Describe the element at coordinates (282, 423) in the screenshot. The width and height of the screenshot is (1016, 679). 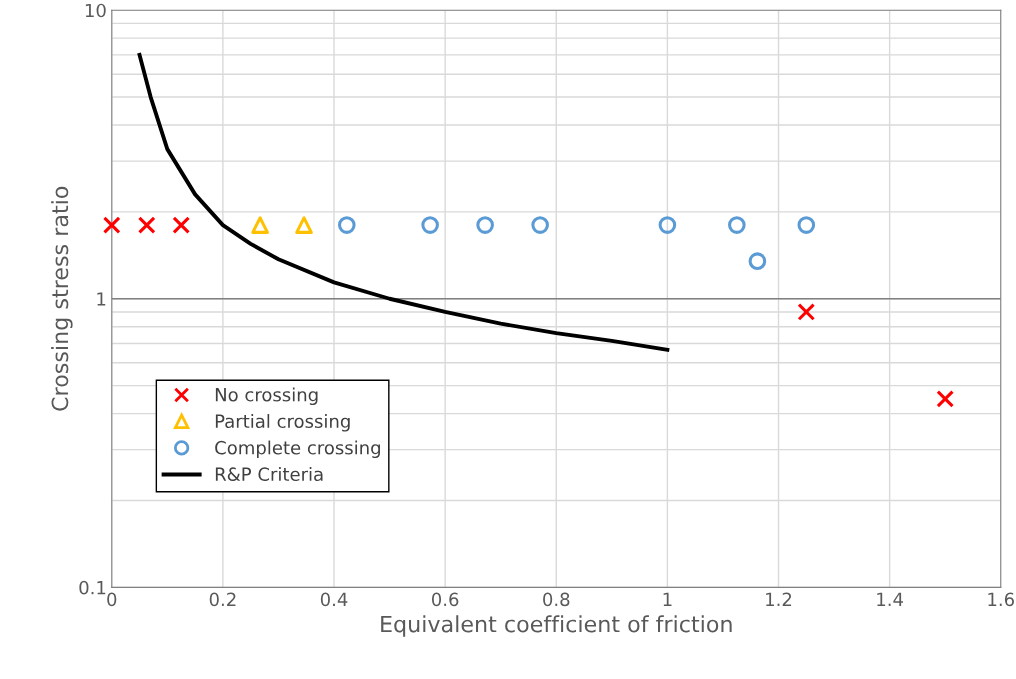
I see `legend-label: Partial crossing` at that location.